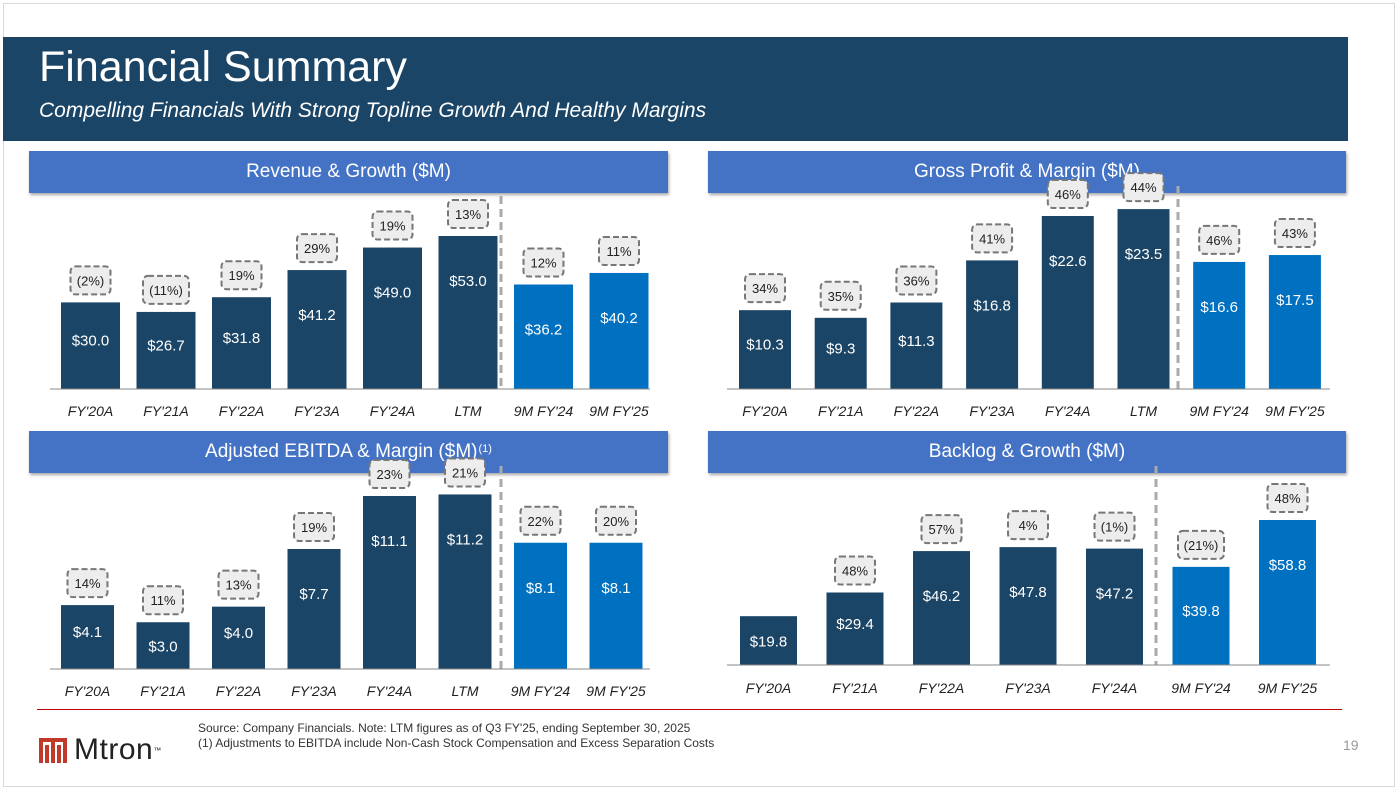 This screenshot has width=1400, height=792. What do you see at coordinates (341, 451) in the screenshot?
I see `ebitda-panel-title: Adjusted EBITDA & Margin ($M)` at bounding box center [341, 451].